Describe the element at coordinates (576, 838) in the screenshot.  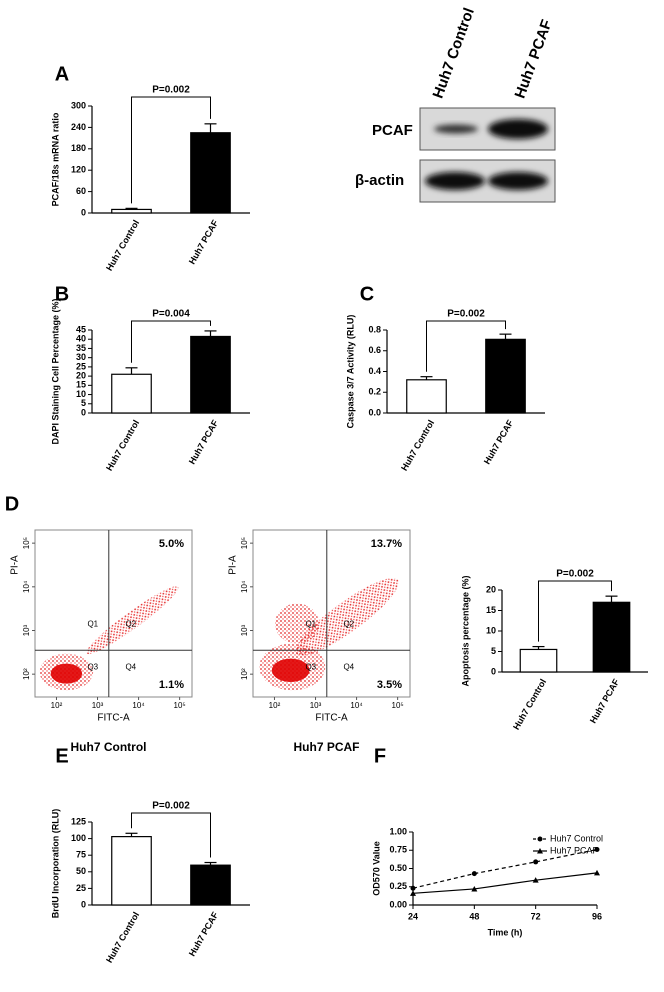
I see `legend-label: Huh7 Control` at that location.